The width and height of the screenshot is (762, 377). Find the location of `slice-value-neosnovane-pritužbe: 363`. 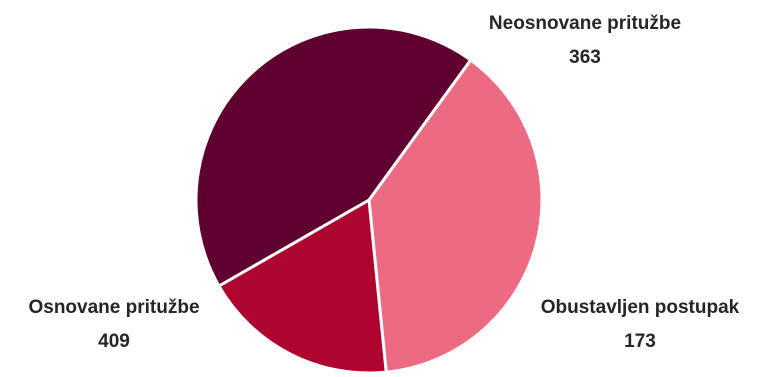

slice-value-neosnovane-pritužbe: 363 is located at coordinates (585, 57).